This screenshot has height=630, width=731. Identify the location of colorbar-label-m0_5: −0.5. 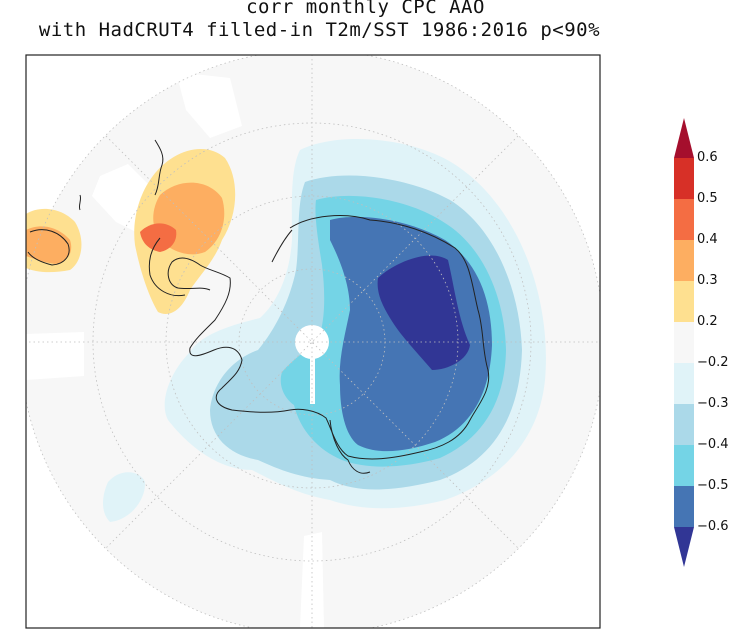
(713, 485).